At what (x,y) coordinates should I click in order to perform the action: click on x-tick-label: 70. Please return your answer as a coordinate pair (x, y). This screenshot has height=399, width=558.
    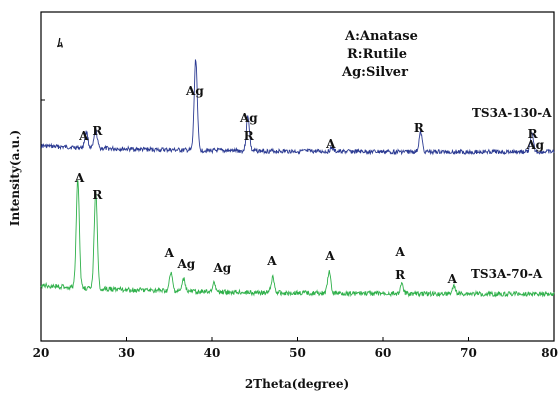
    Looking at the image, I should click on (468, 353).